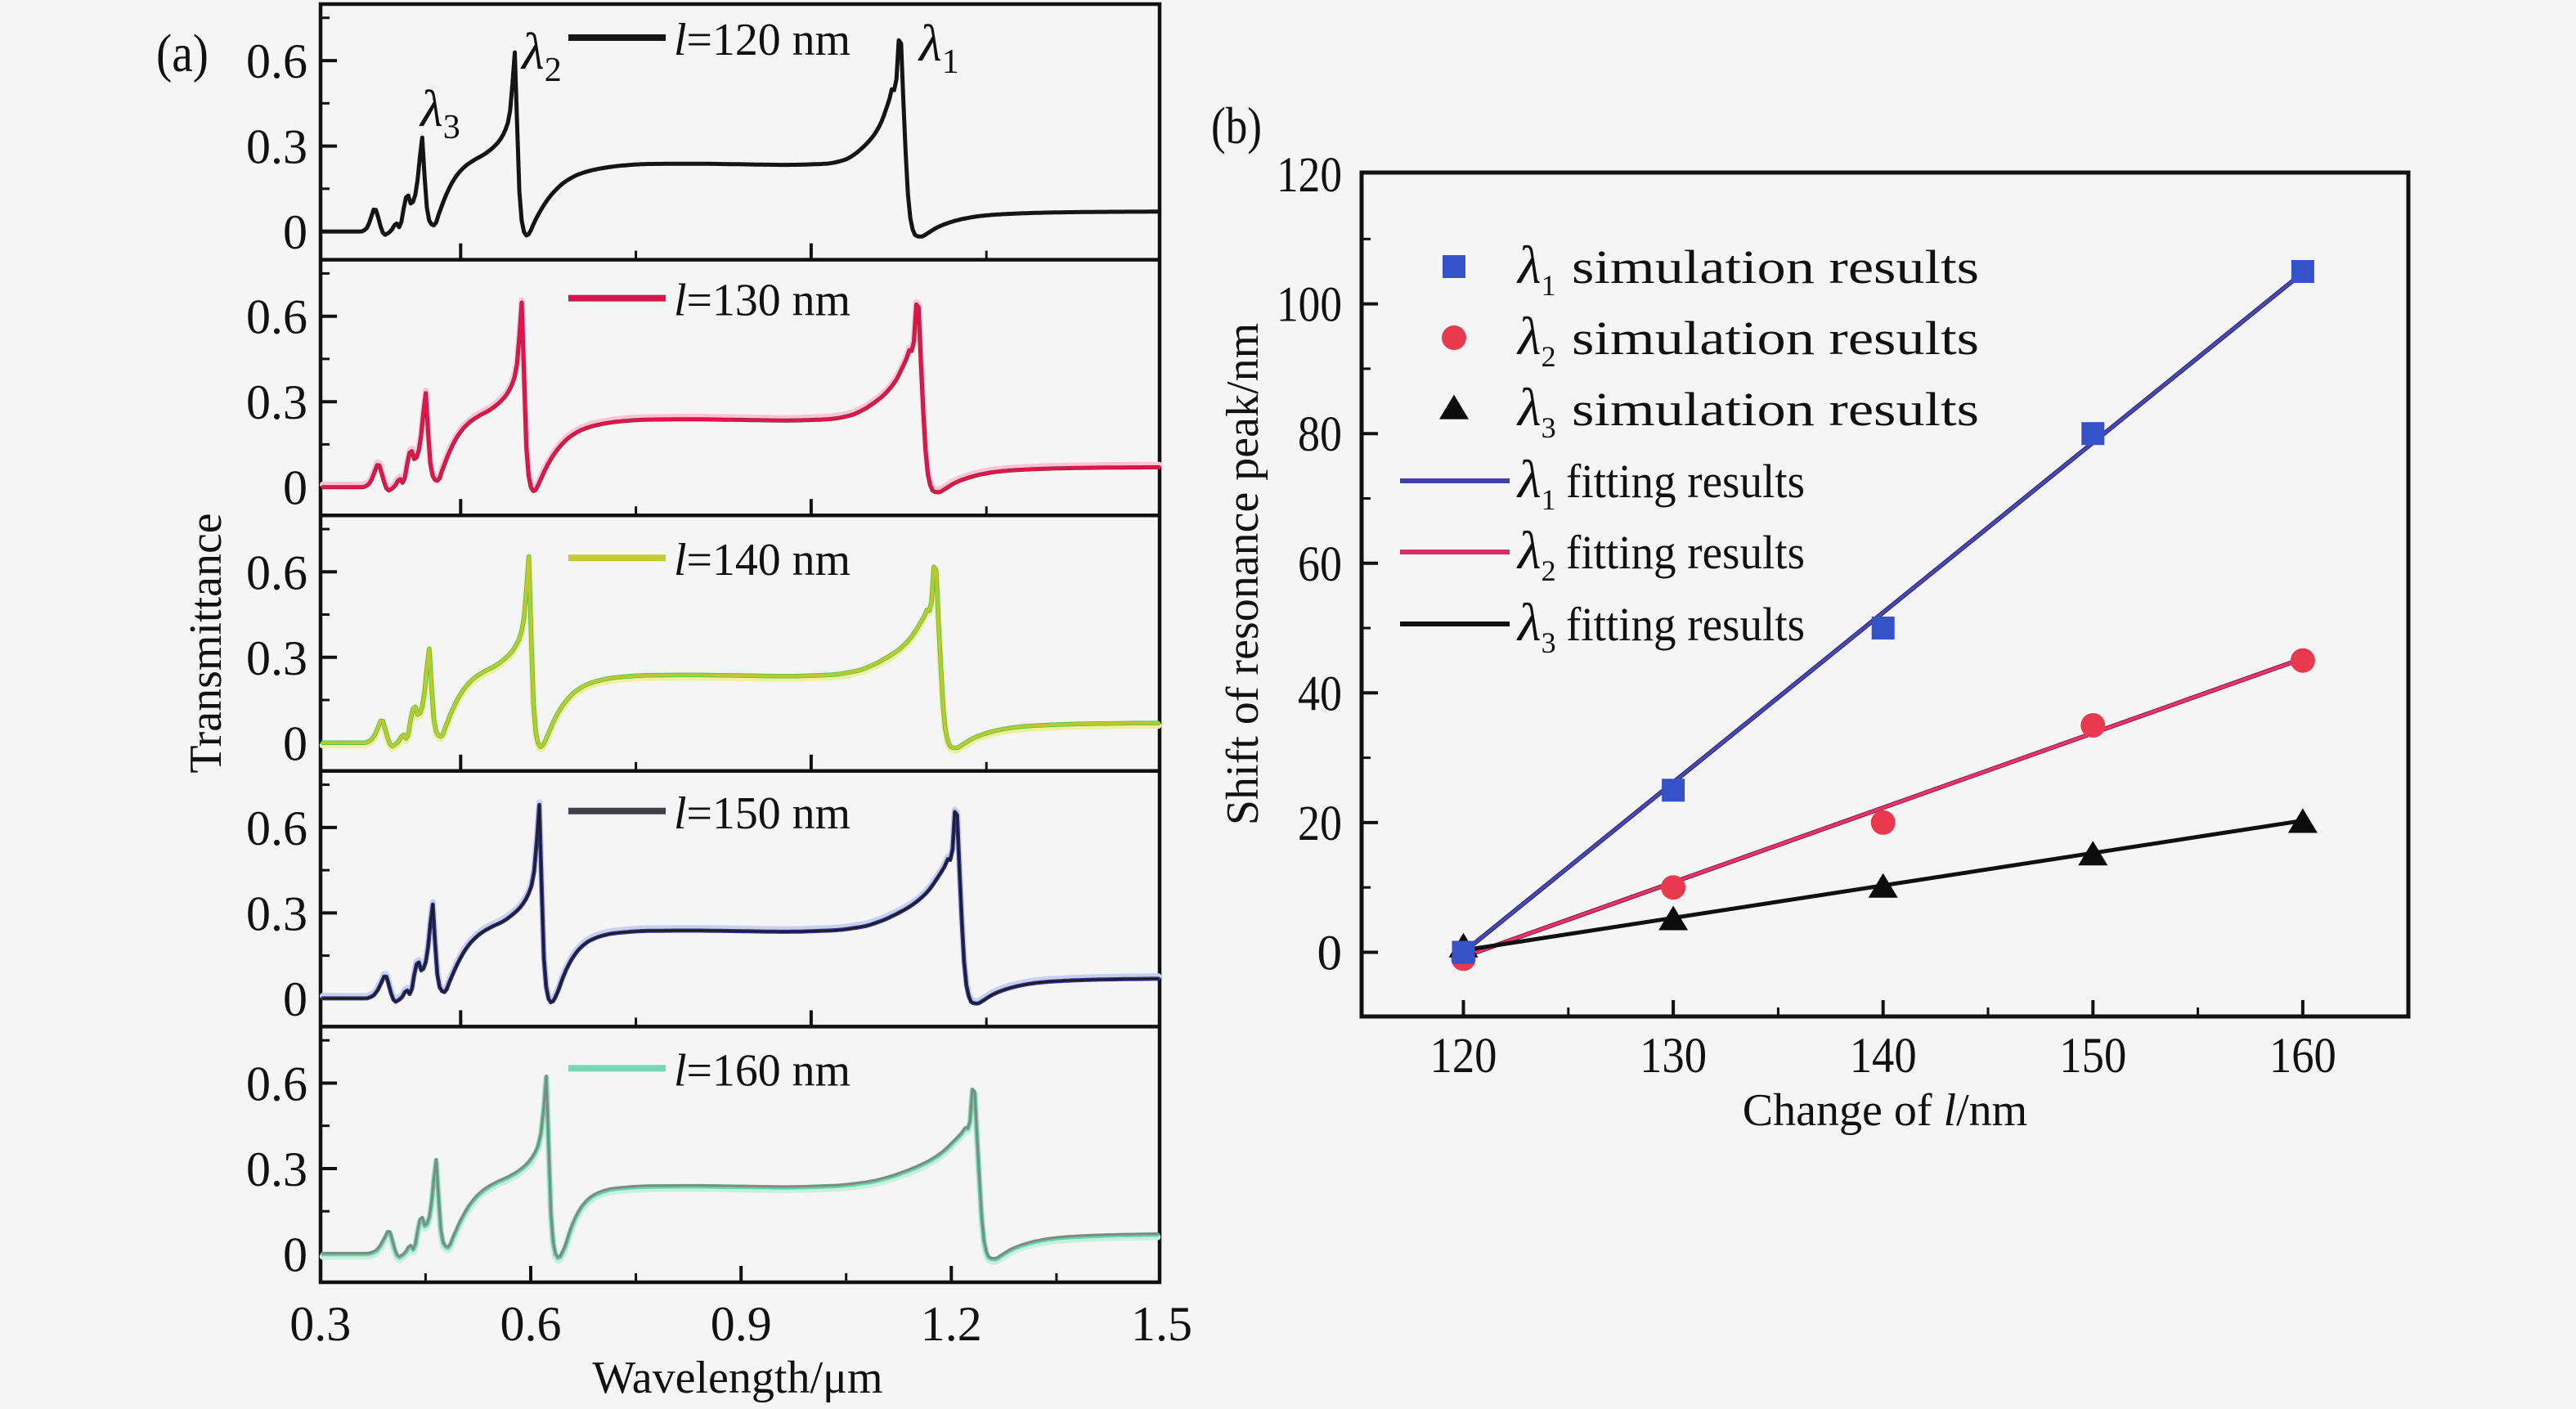 Image resolution: width=2576 pixels, height=1409 pixels. I want to click on svg-text: 1.5, so click(1161, 1324).